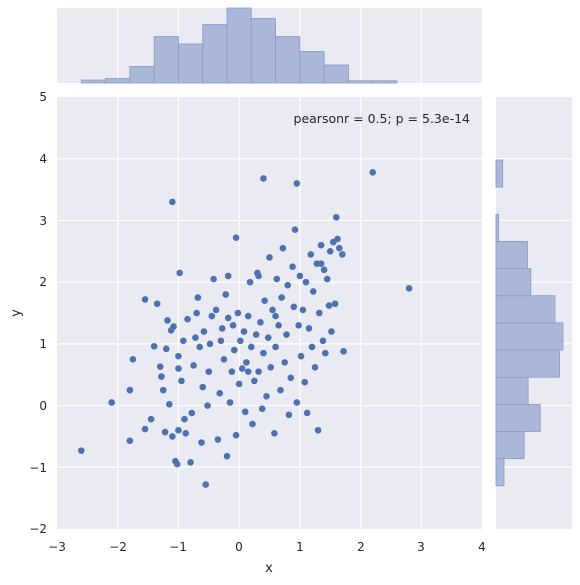  What do you see at coordinates (43, 406) in the screenshot?
I see `y-tick-label: 0` at bounding box center [43, 406].